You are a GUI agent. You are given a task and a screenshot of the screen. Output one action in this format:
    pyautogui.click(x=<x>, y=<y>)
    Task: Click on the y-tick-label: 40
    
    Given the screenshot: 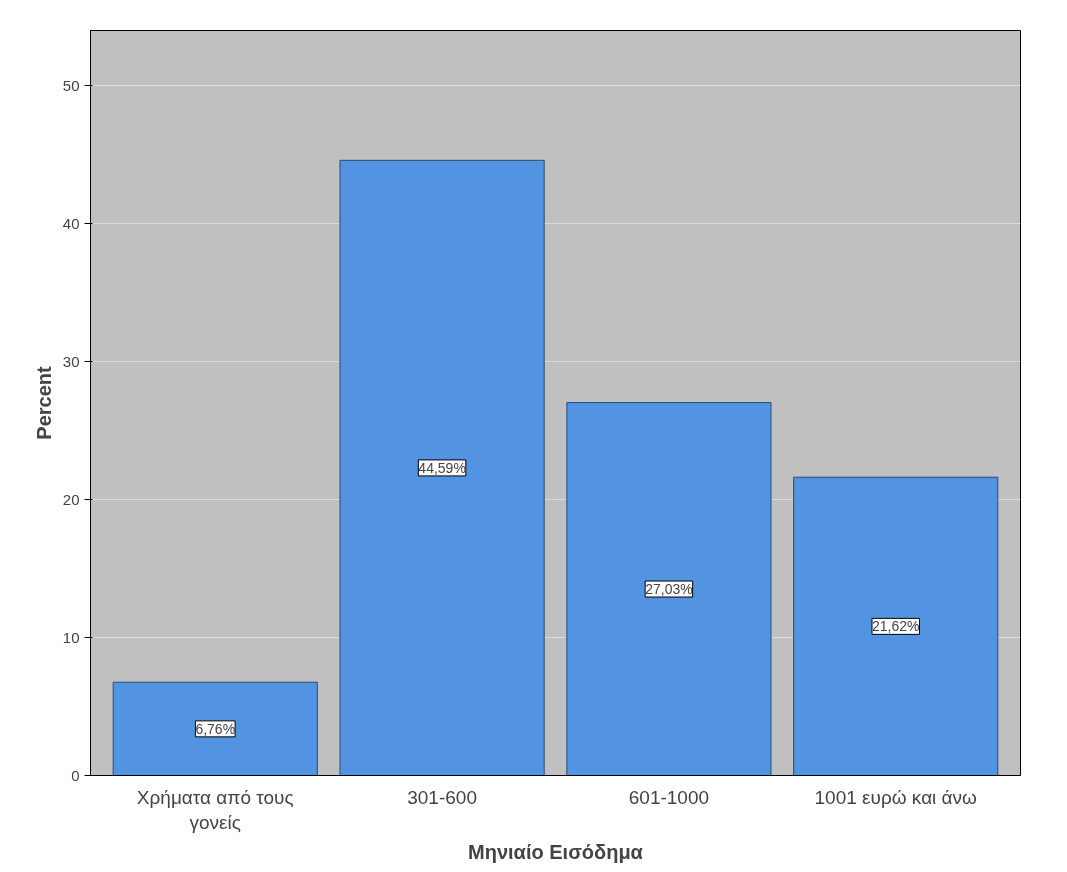 What is the action you would take?
    pyautogui.click(x=71, y=223)
    